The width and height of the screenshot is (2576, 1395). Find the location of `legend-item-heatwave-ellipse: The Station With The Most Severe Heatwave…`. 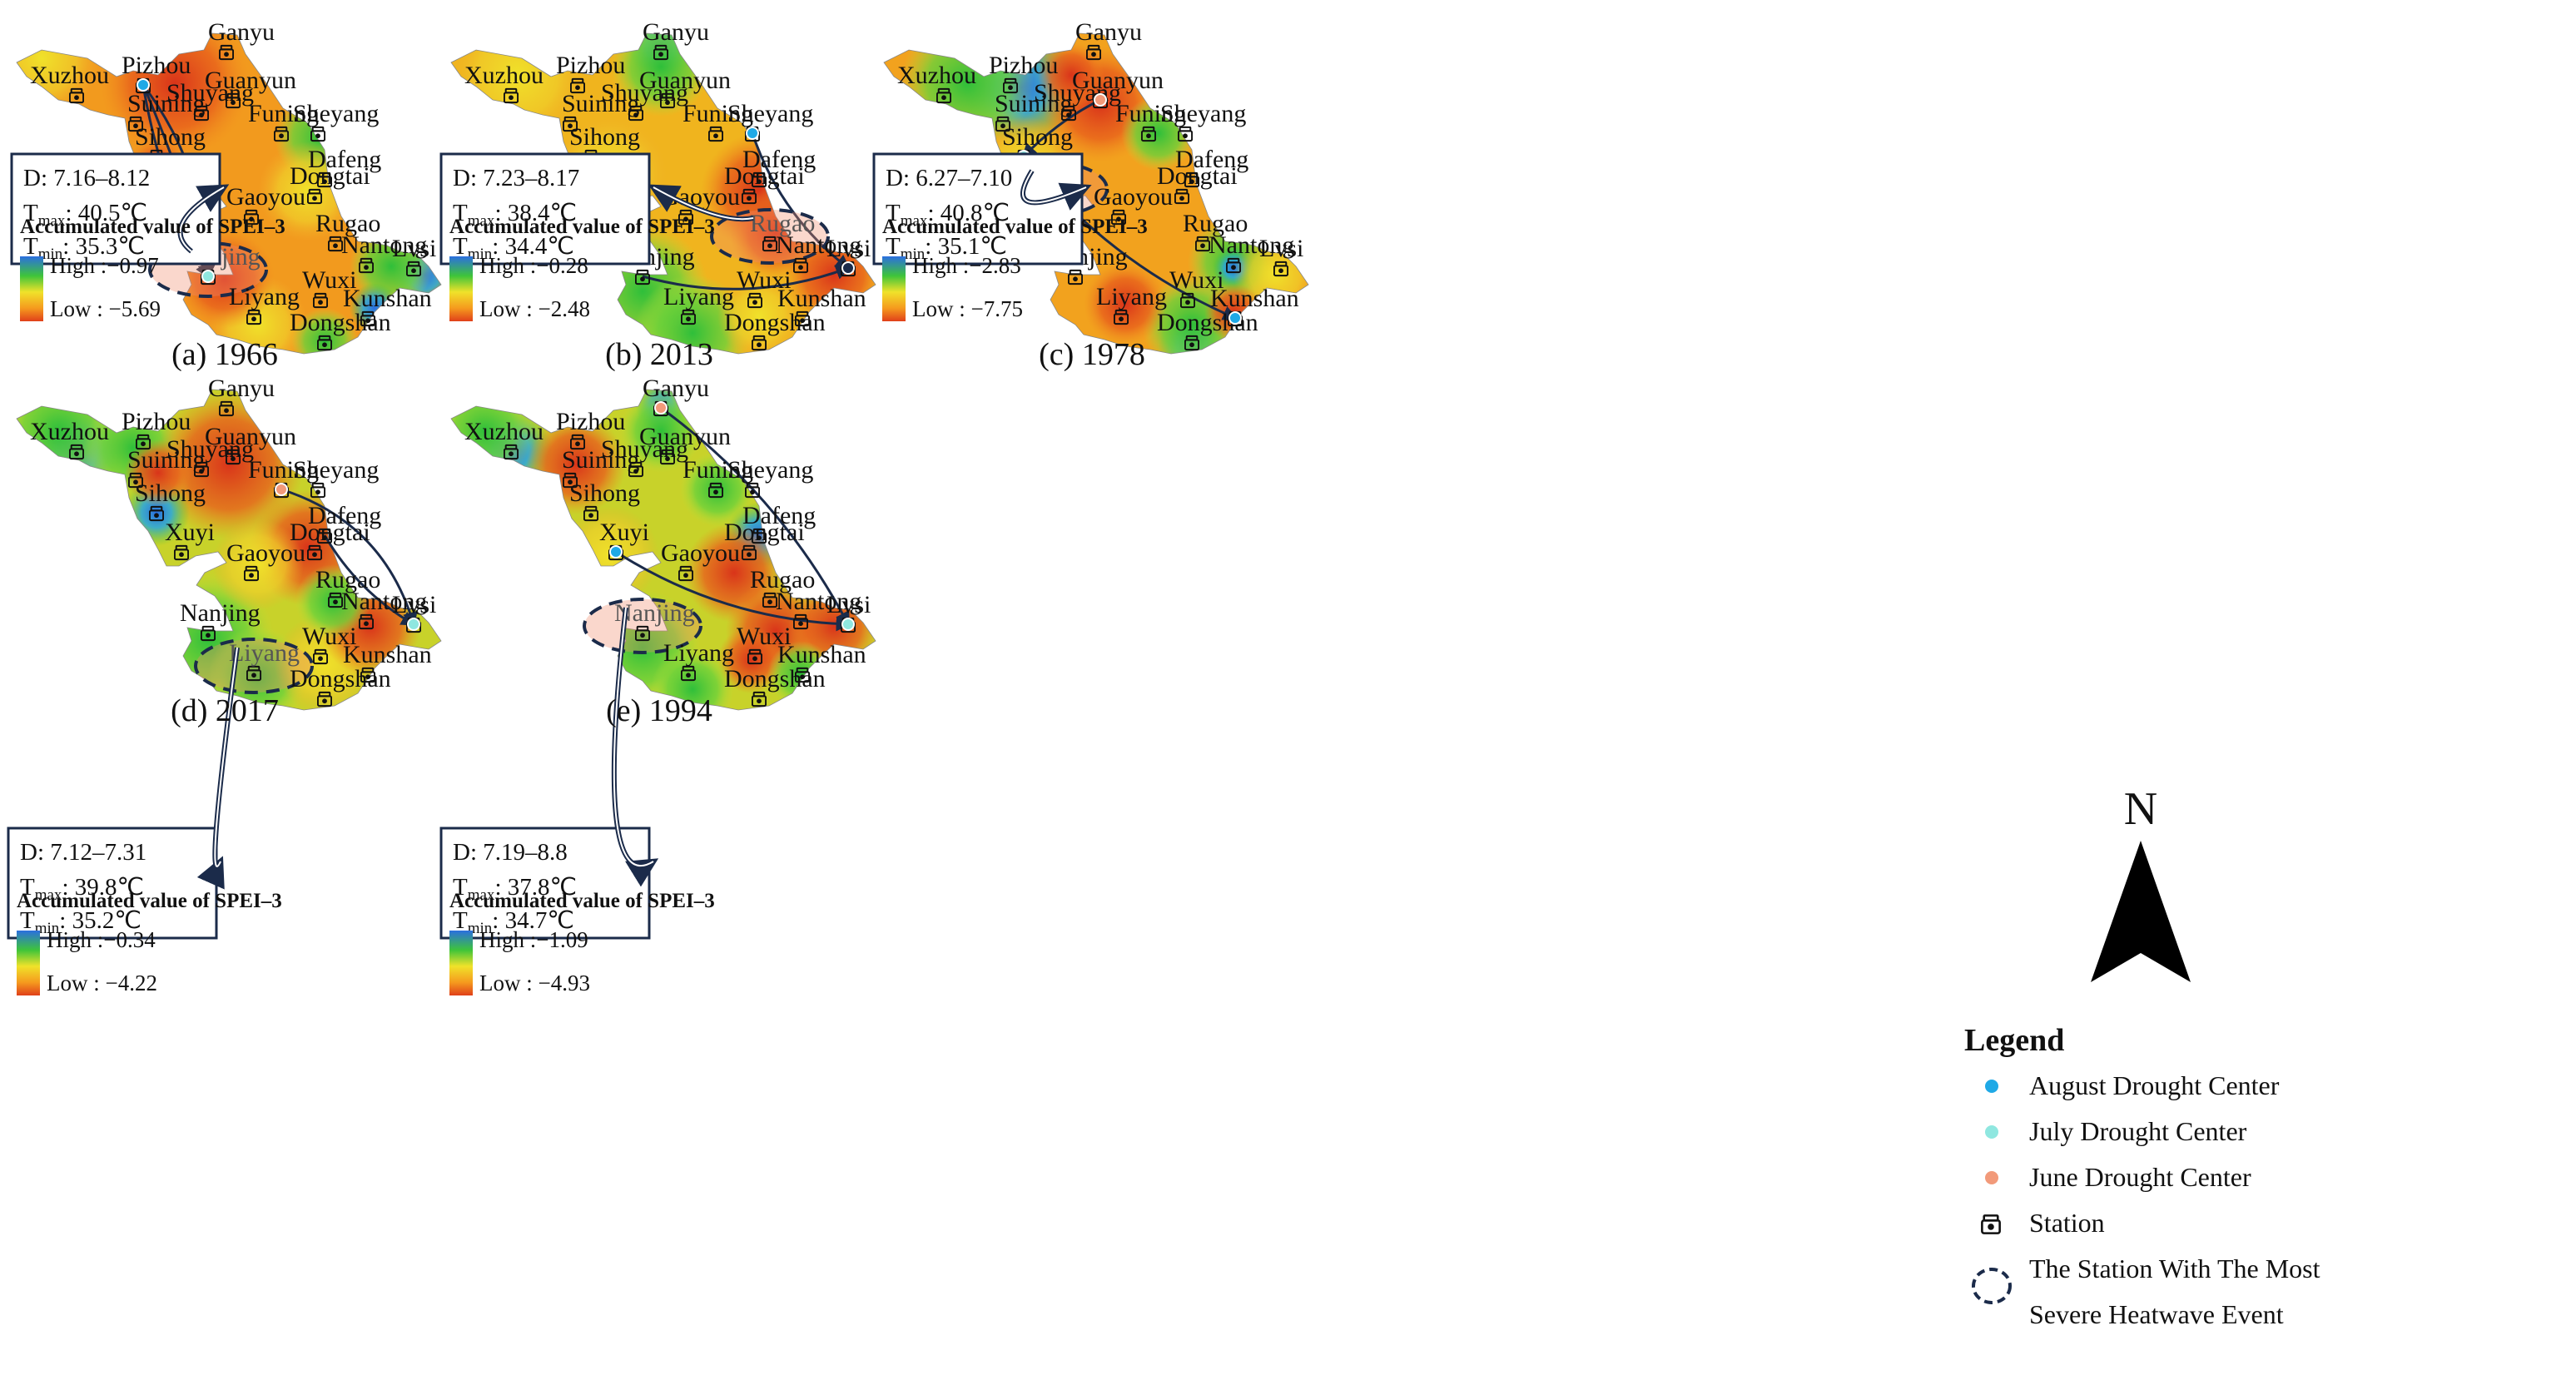

legend-item-heatwave-ellipse: The Station With The Most Severe Heatwave… is located at coordinates (2146, 1291).